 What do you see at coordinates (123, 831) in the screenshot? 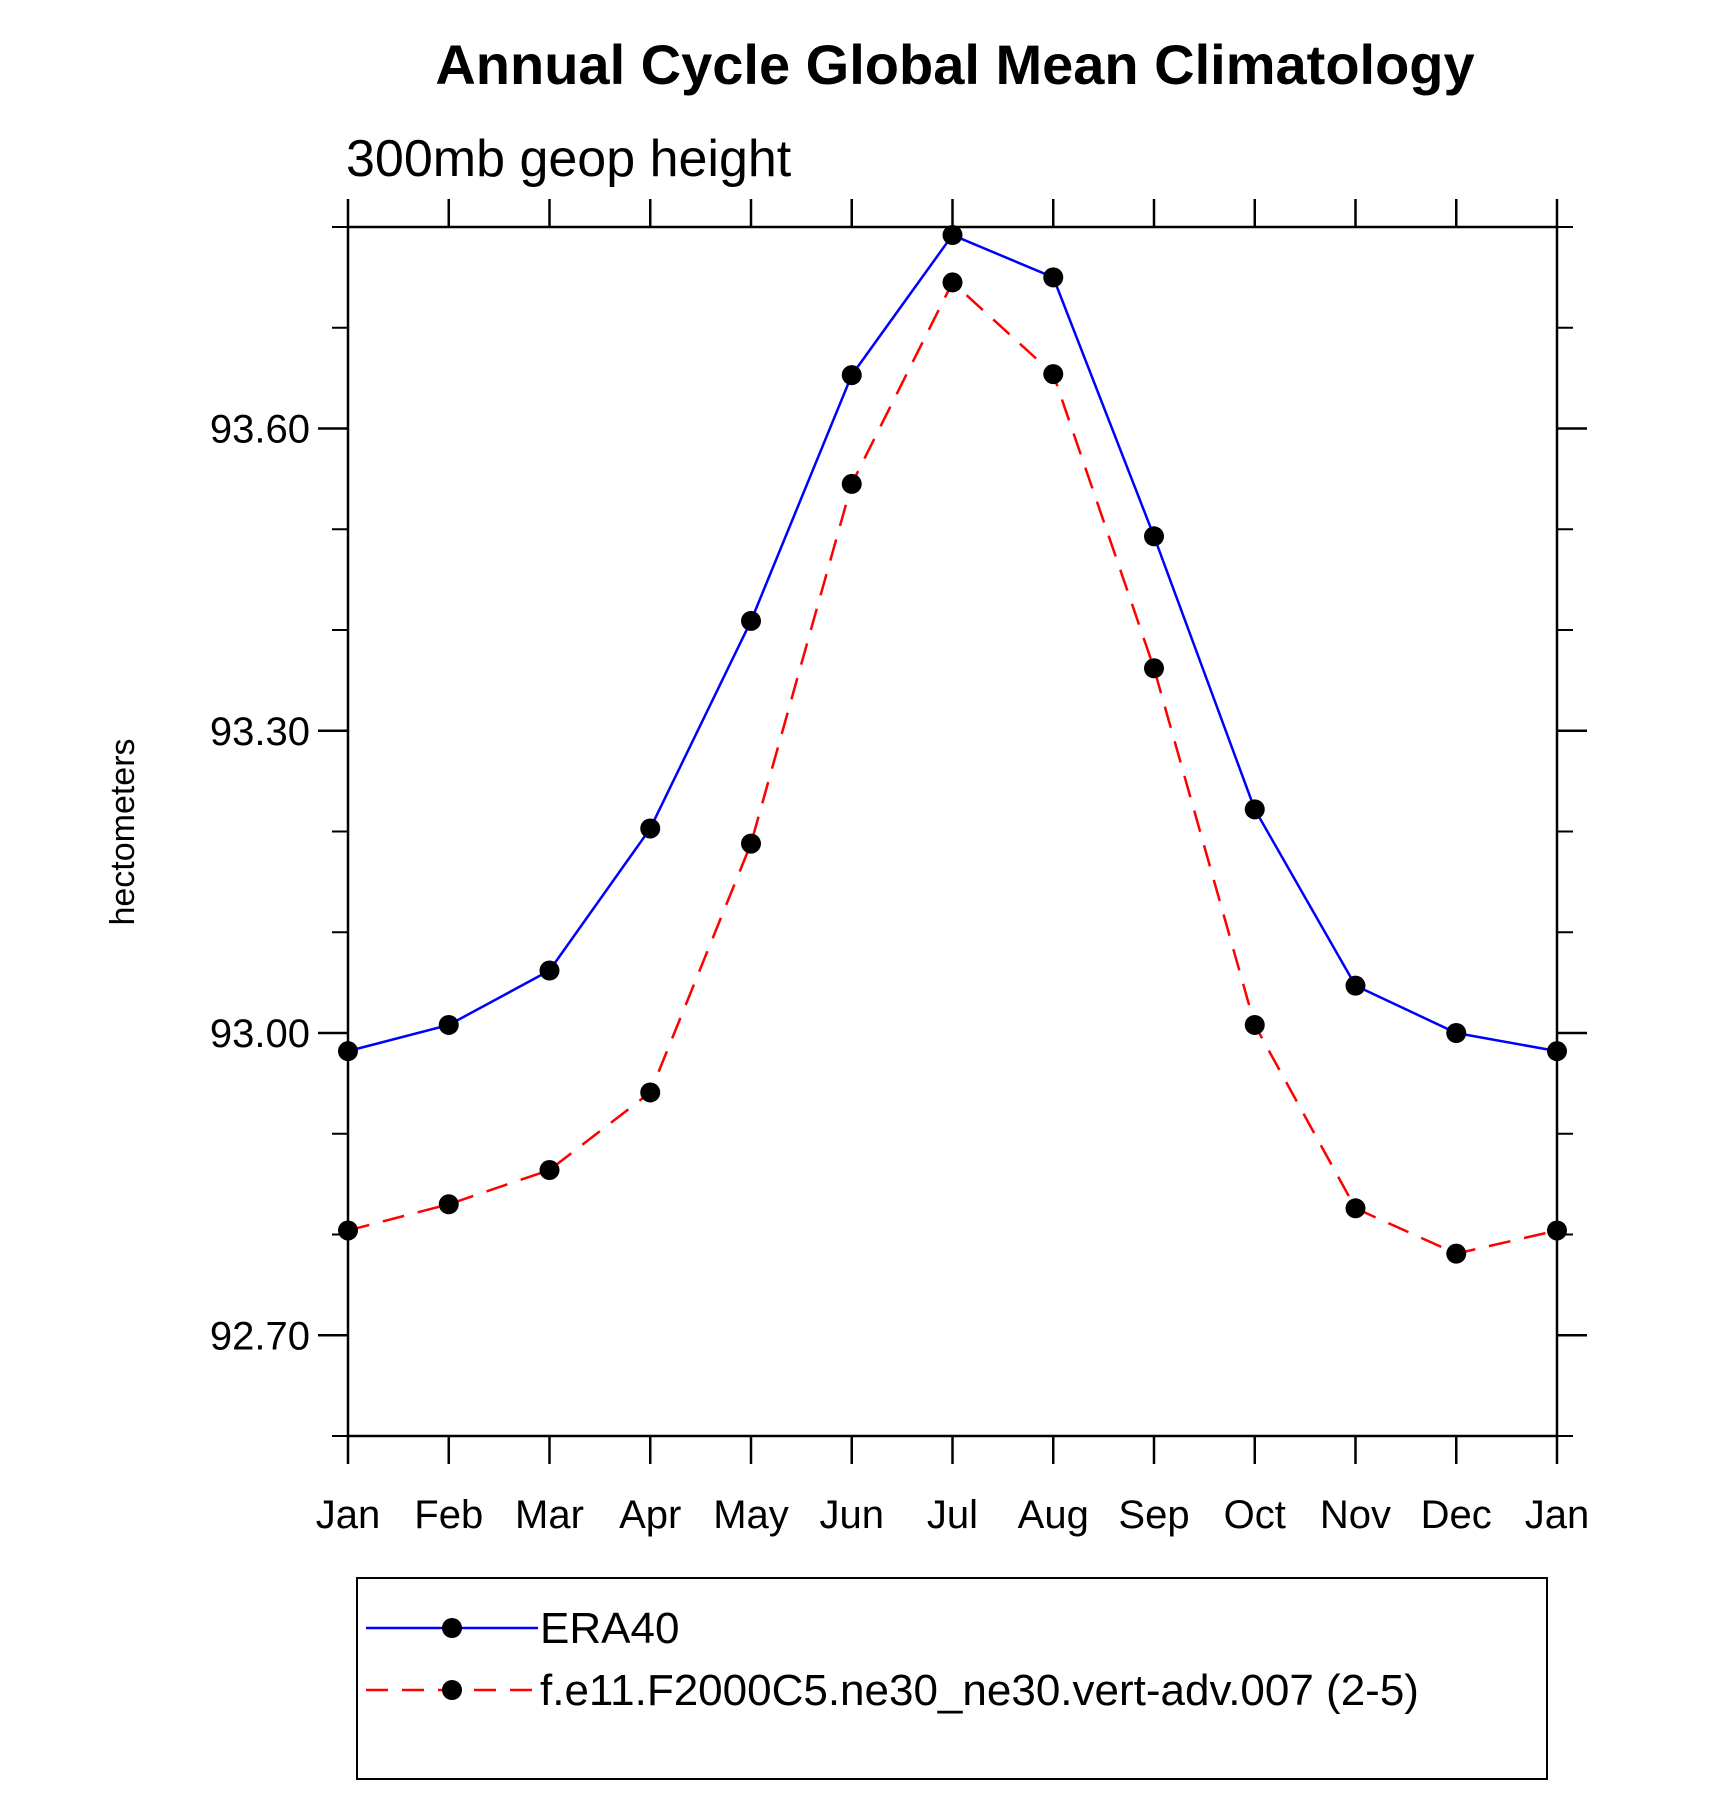
I see `y-axis-label: hectometers` at bounding box center [123, 831].